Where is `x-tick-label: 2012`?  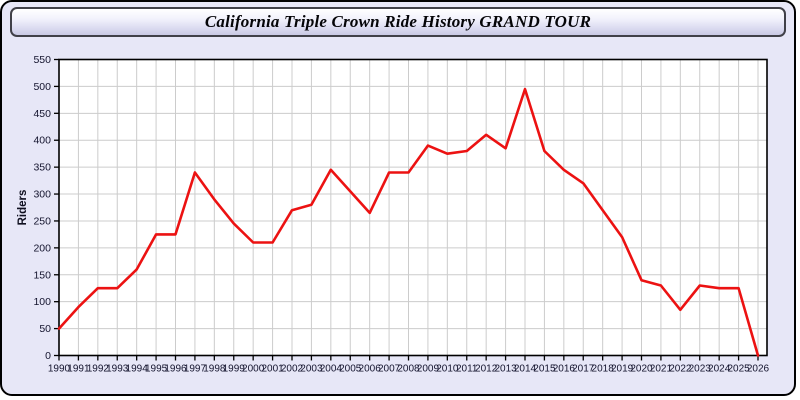
x-tick-label: 2012 is located at coordinates (486, 369).